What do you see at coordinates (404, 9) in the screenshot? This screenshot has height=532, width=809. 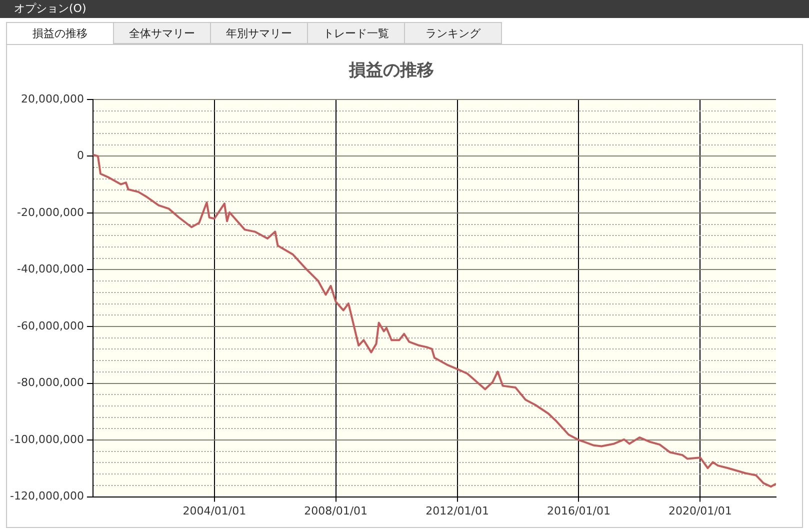 I see `text: オプション(O)` at bounding box center [404, 9].